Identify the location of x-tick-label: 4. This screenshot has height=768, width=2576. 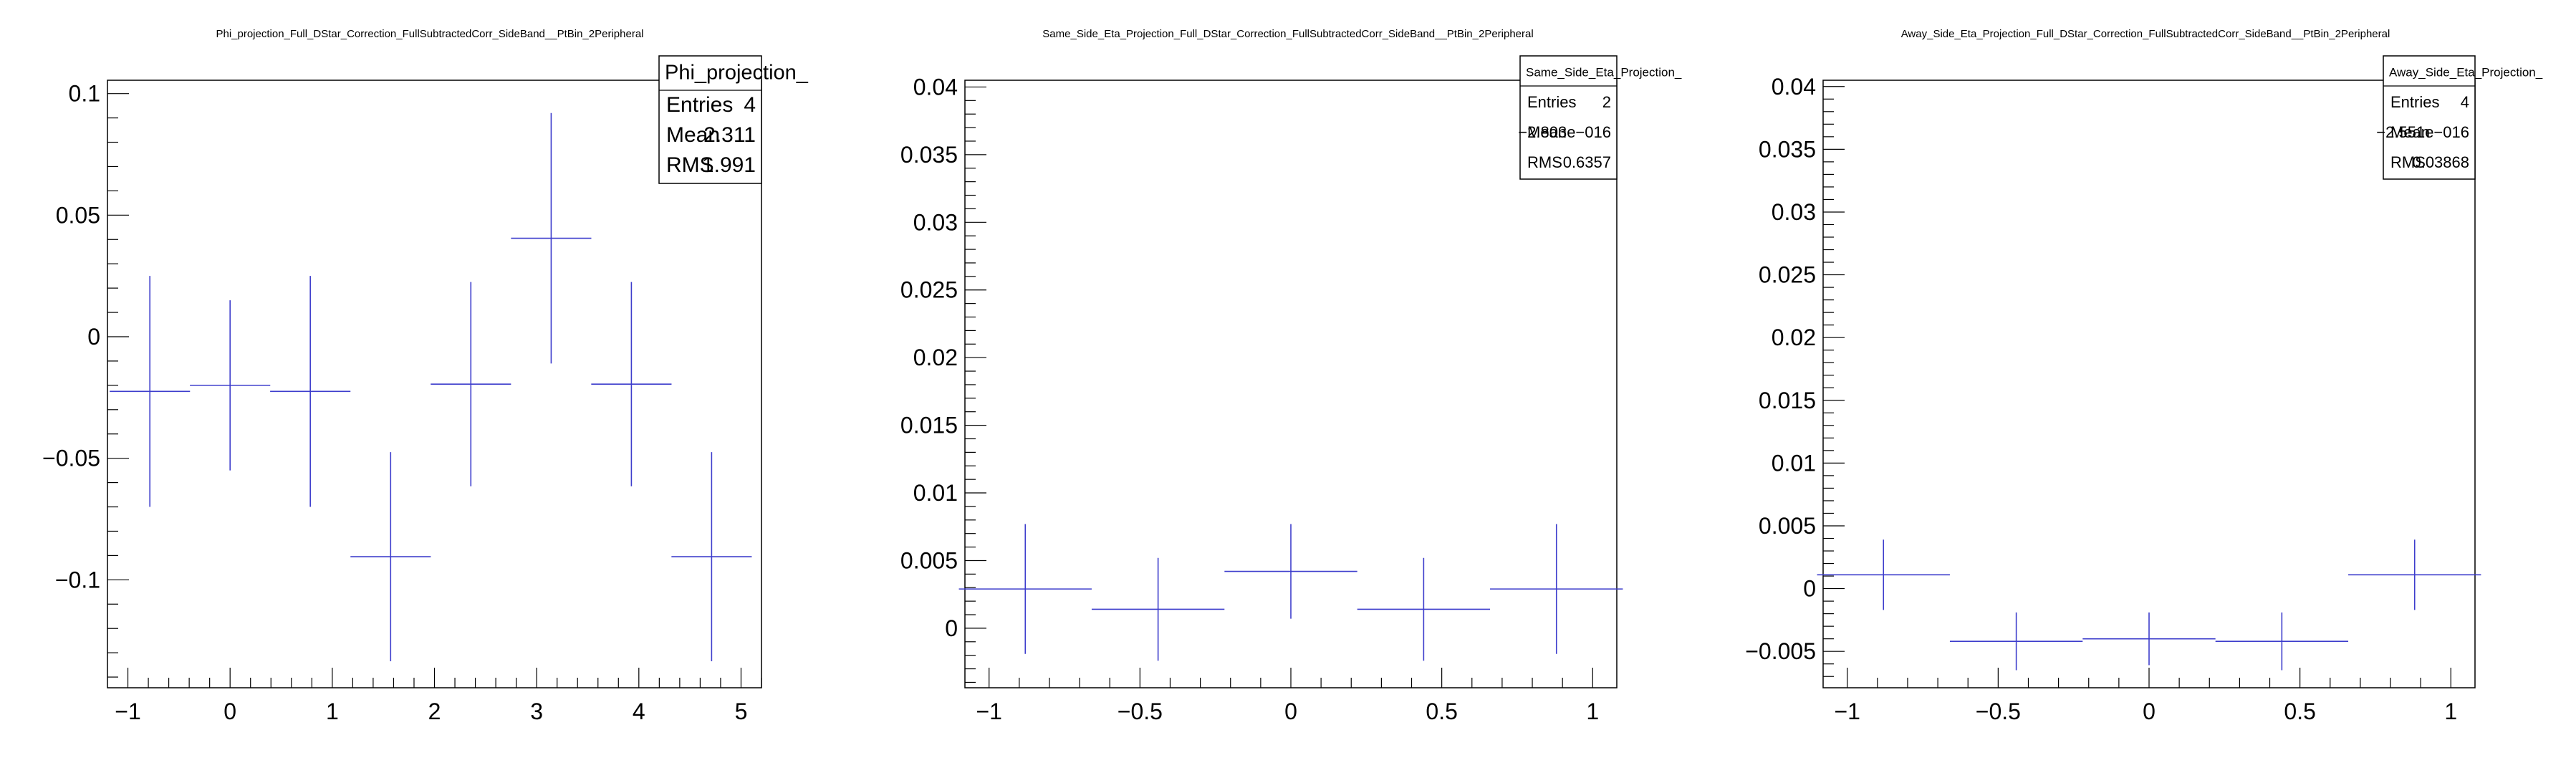
(639, 711).